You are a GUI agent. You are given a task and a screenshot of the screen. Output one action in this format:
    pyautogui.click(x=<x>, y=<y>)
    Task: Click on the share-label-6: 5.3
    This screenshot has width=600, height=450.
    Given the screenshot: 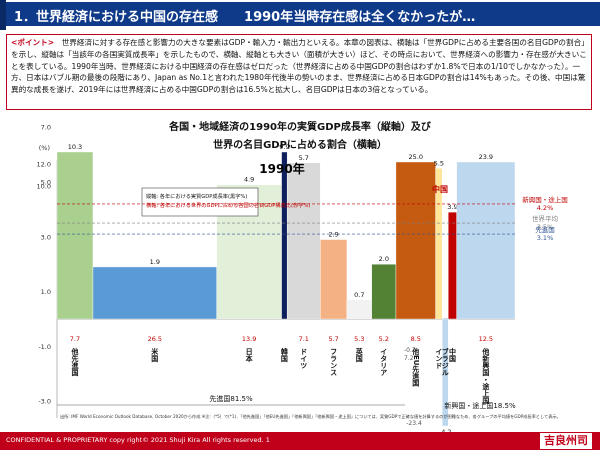 What is the action you would take?
    pyautogui.click(x=359, y=339)
    